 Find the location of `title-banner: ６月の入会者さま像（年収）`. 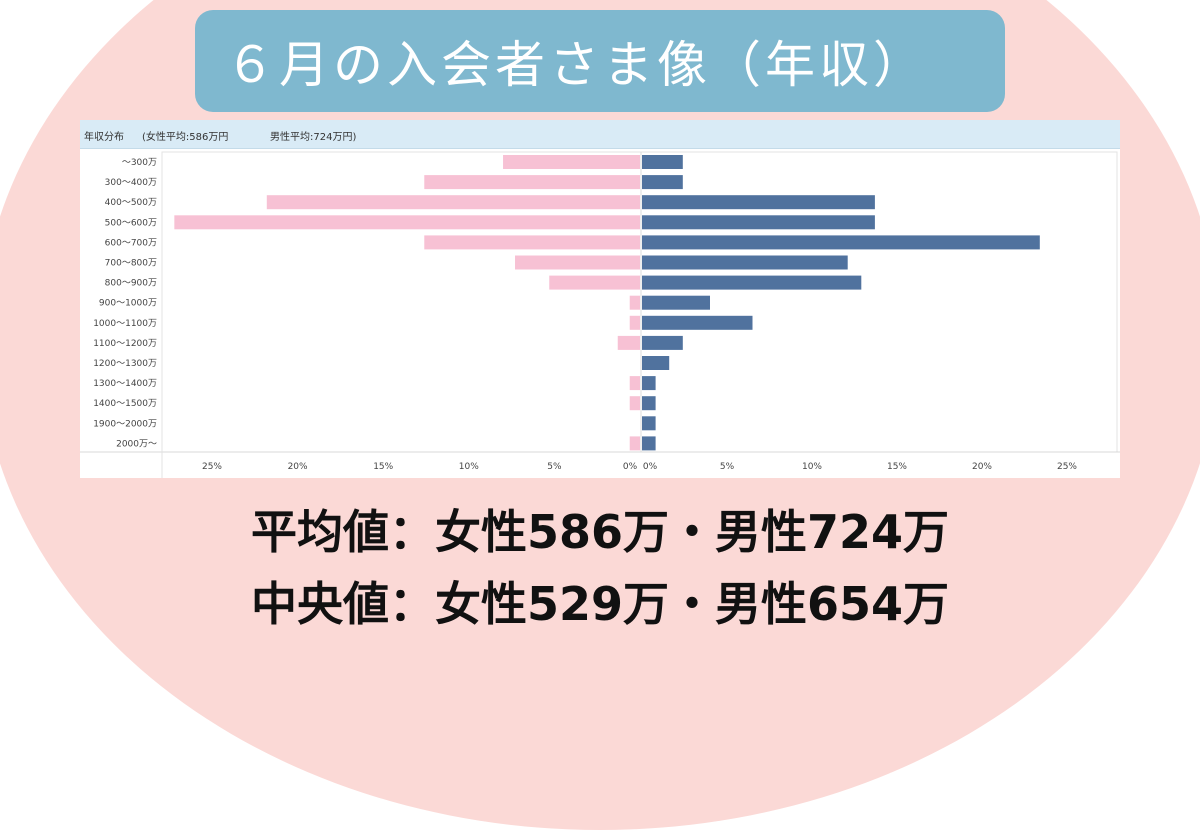

title-banner: ６月の入会者さま像（年収） is located at coordinates (600, 61).